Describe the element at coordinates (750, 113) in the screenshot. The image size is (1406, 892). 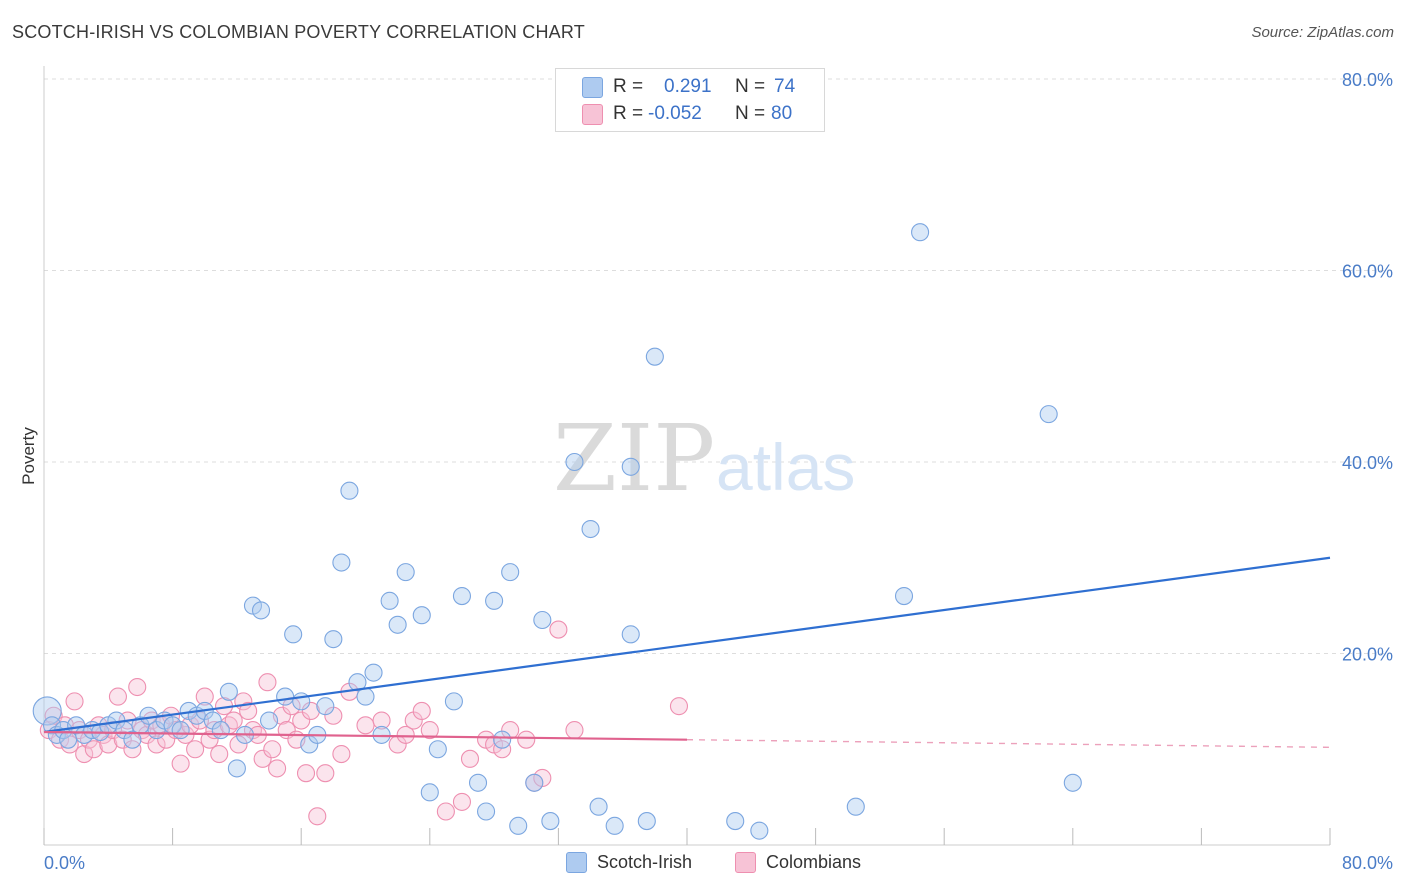
I see `stats-n-label-pink: N =` at that location.